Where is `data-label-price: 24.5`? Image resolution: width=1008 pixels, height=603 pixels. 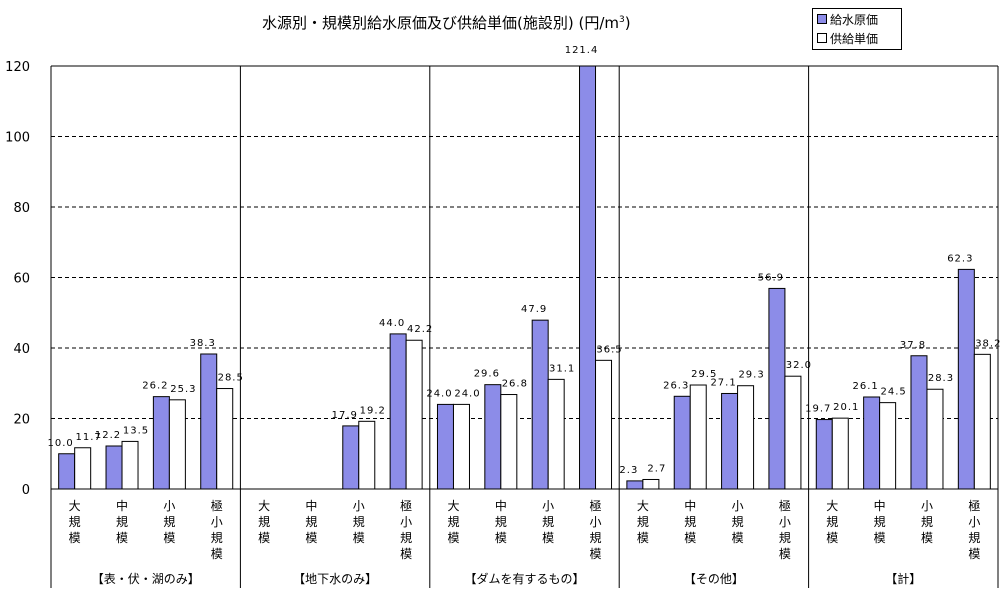
data-label-price: 24.5 is located at coordinates (893, 392).